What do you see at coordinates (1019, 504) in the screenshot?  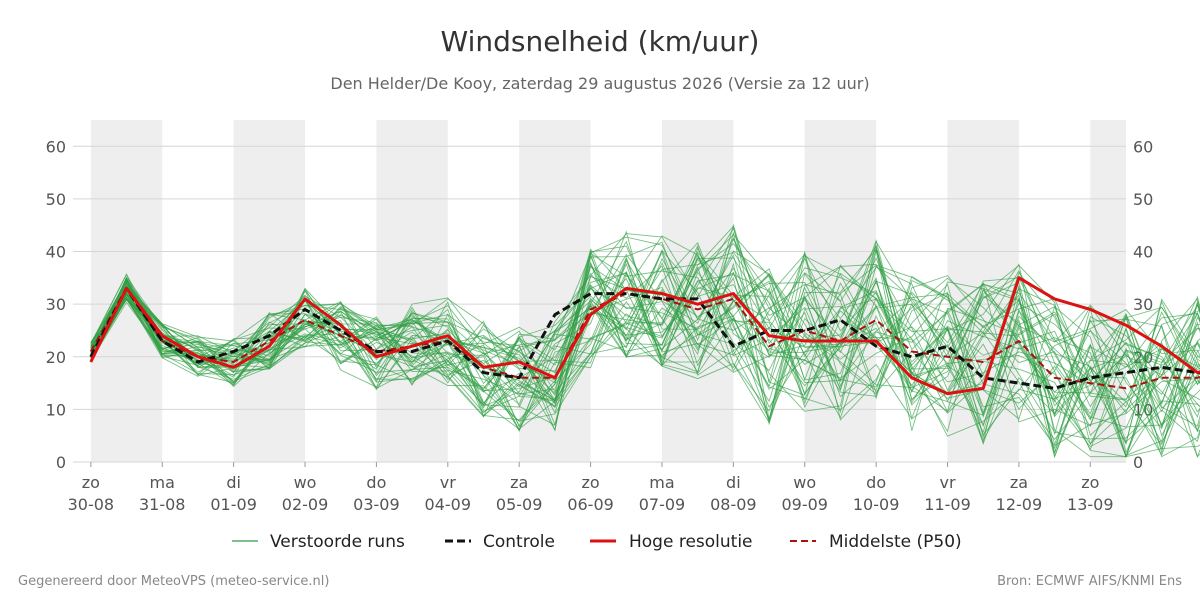 I see `x-tick-date-13: 12-09` at bounding box center [1019, 504].